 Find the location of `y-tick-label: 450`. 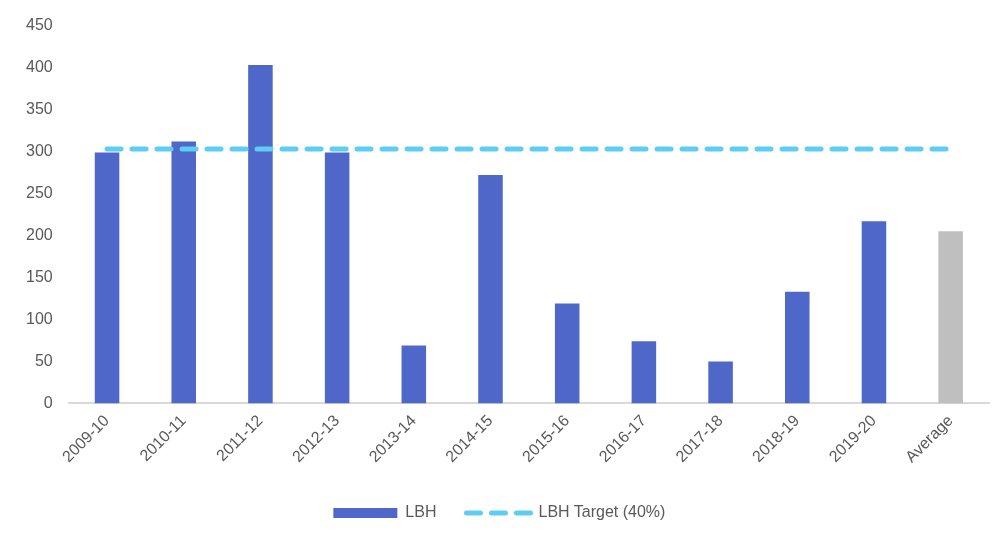

y-tick-label: 450 is located at coordinates (39, 25).